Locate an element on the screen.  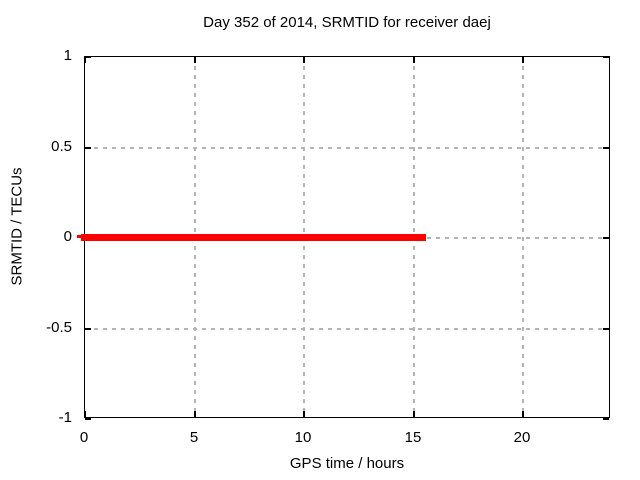
y-tick-label-0: 0 is located at coordinates (67, 236).